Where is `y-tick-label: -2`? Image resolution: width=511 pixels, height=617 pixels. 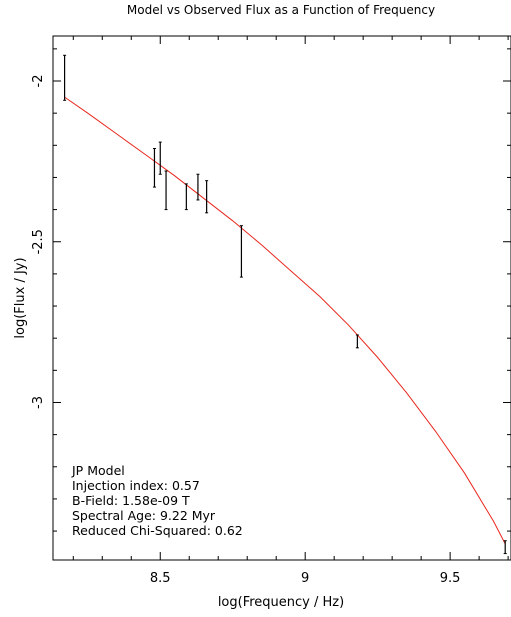
y-tick-label: -2 is located at coordinates (38, 81).